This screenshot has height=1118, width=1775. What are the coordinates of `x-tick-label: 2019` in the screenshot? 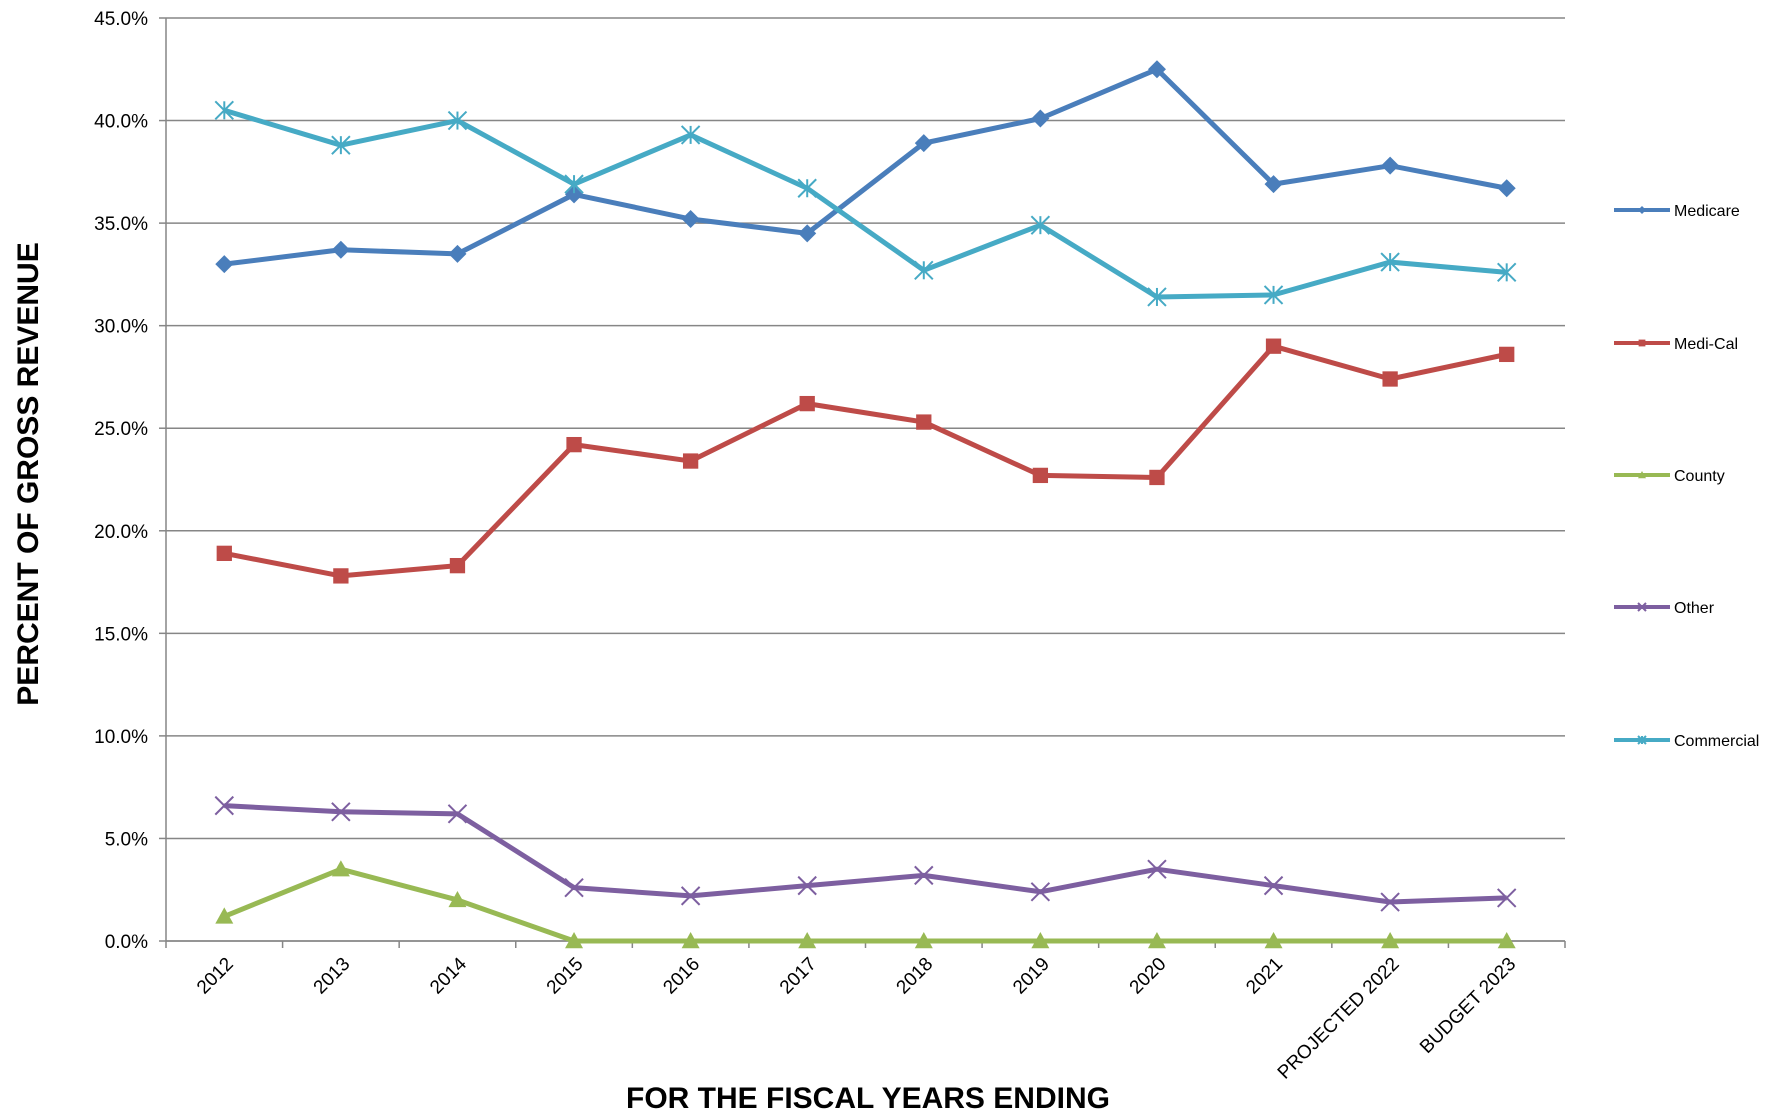 It's located at (1031, 976).